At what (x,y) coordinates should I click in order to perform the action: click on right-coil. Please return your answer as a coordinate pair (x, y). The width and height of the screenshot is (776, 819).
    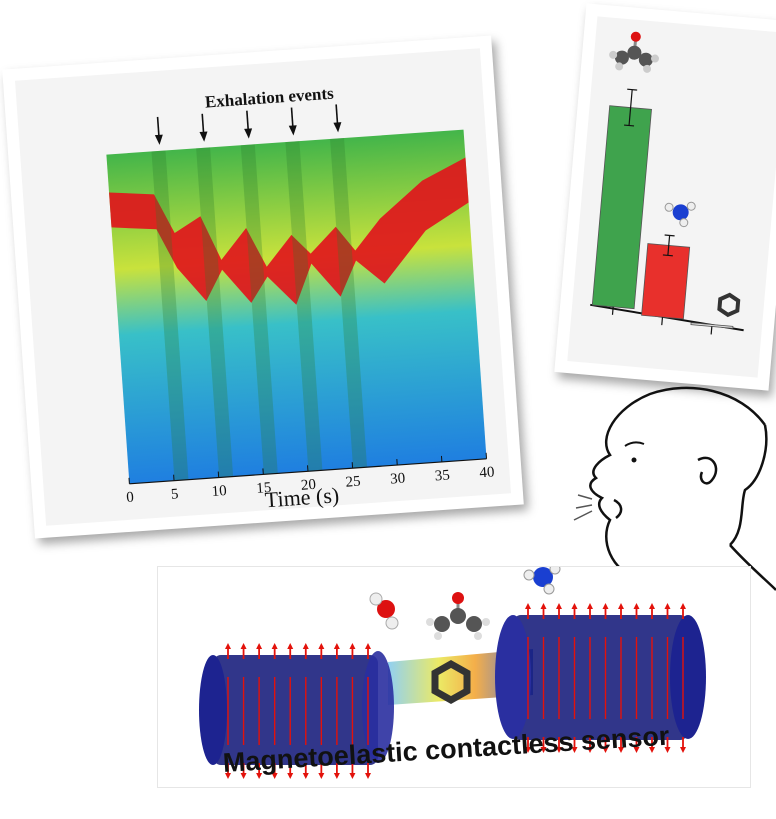
    Looking at the image, I should click on (600, 678).